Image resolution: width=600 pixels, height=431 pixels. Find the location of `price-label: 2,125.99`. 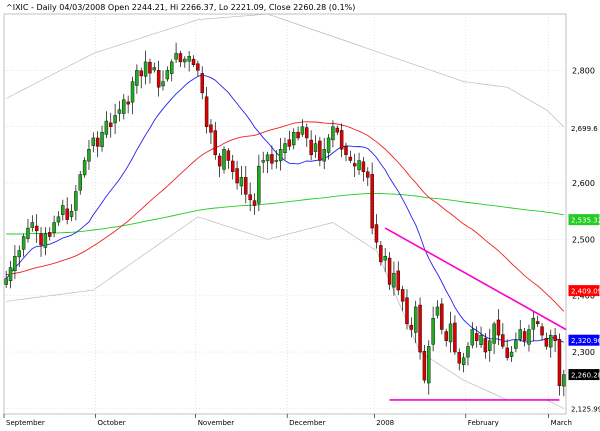

price-label: 2,125.99 is located at coordinates (584, 408).